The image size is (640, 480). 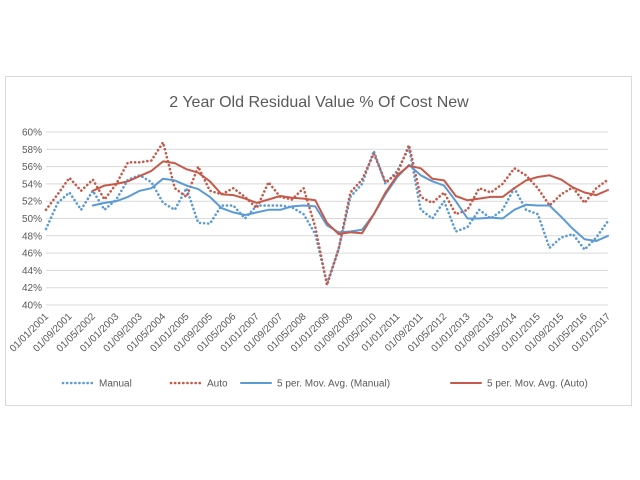 What do you see at coordinates (217, 384) in the screenshot?
I see `legend-label: Auto` at bounding box center [217, 384].